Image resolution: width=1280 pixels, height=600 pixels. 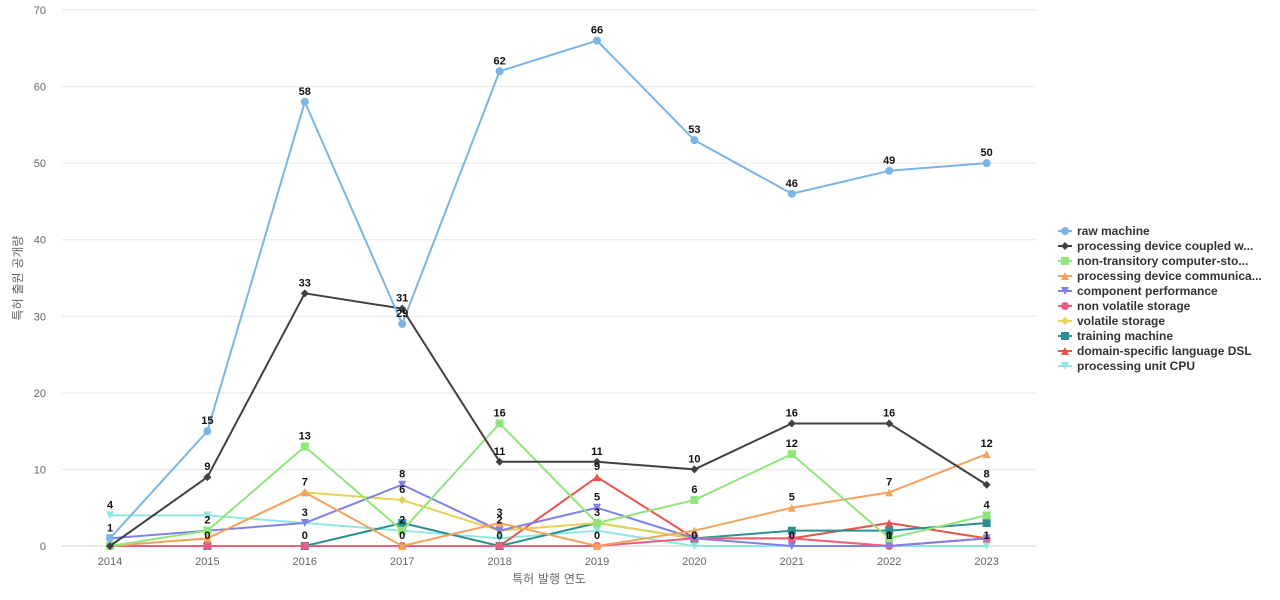 I want to click on data-label: 53, so click(x=694, y=130).